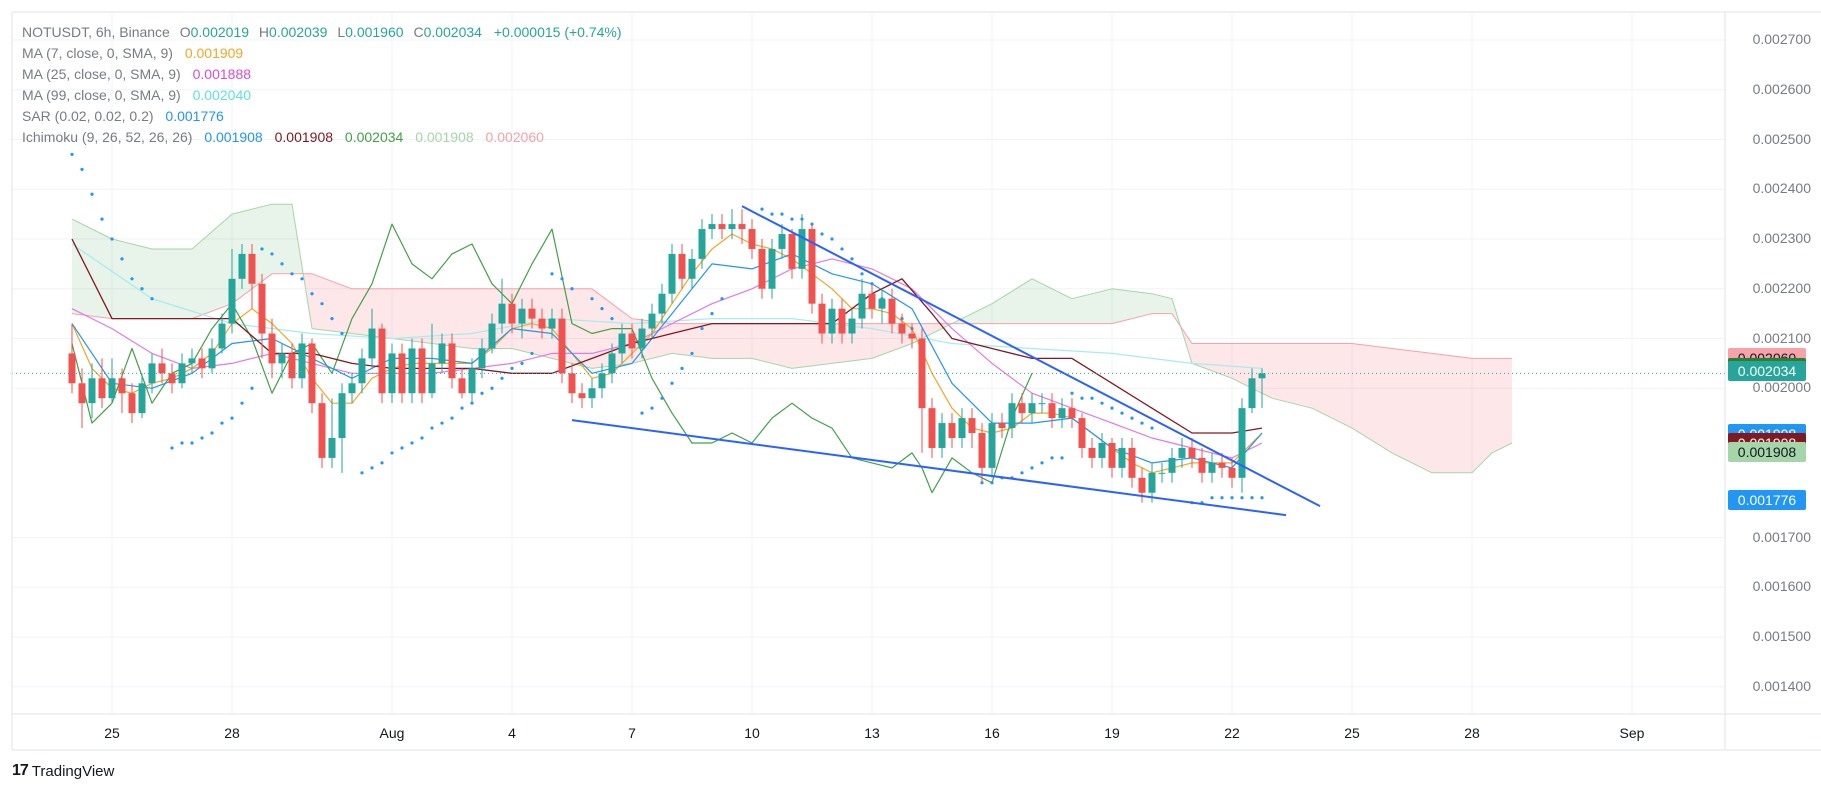  I want to click on time-axis-label: 7, so click(632, 733).